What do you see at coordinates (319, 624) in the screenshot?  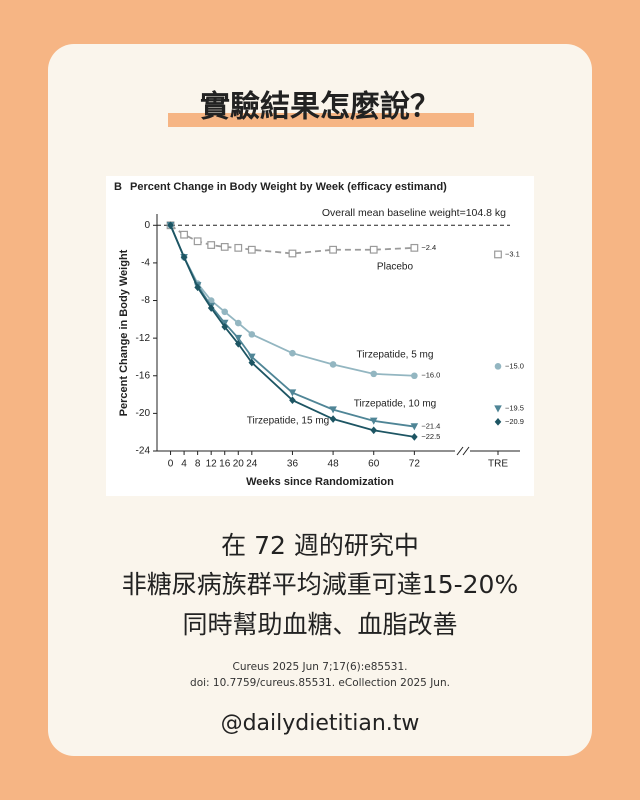 I see `body-line: 同時幫助血糖、血脂改善` at bounding box center [319, 624].